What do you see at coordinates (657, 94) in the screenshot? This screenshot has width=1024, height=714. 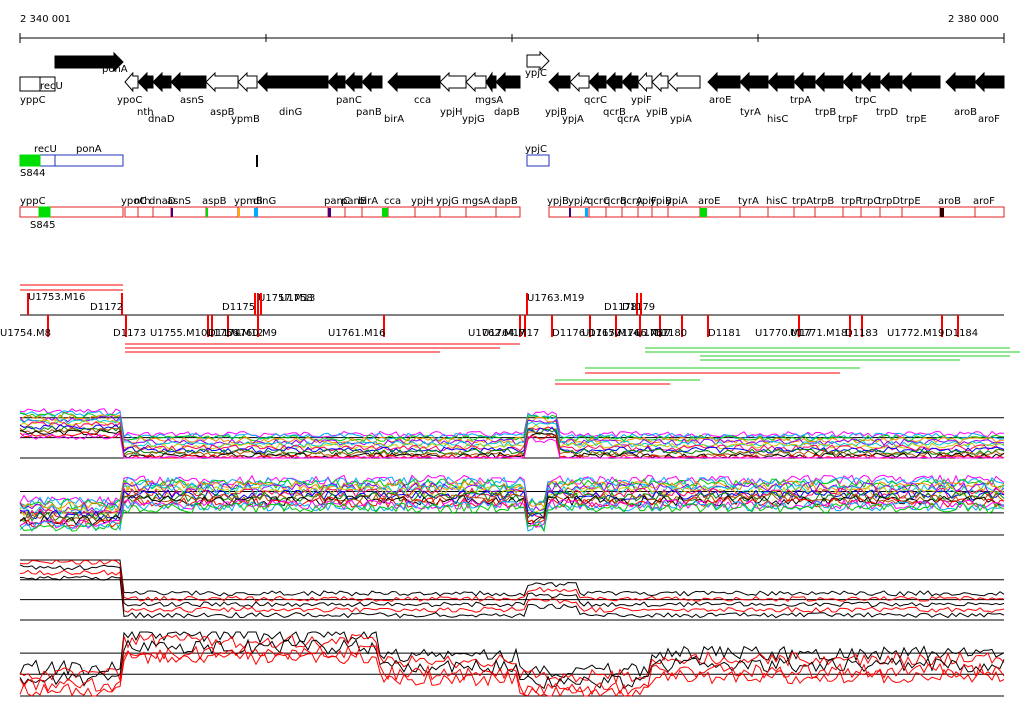 I see `gene-ypiB: ypiB` at bounding box center [657, 94].